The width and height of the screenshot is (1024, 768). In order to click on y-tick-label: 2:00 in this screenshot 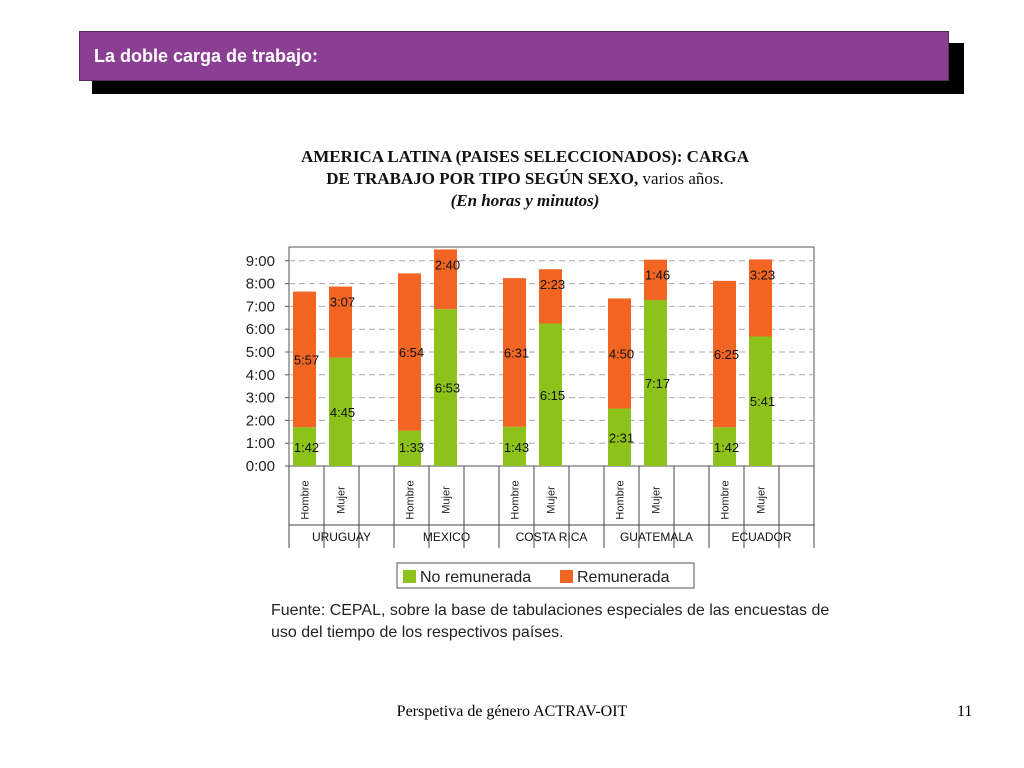, I will do `click(260, 420)`.